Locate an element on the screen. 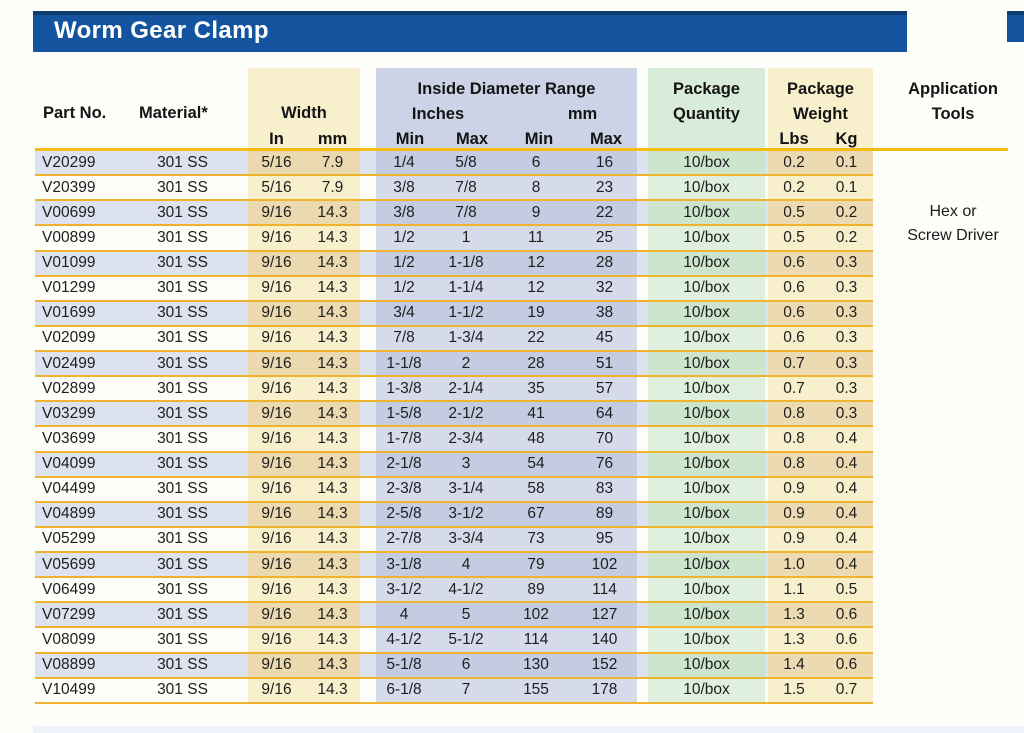 The image size is (1024, 733). bottom-edge-strip is located at coordinates (528, 729).